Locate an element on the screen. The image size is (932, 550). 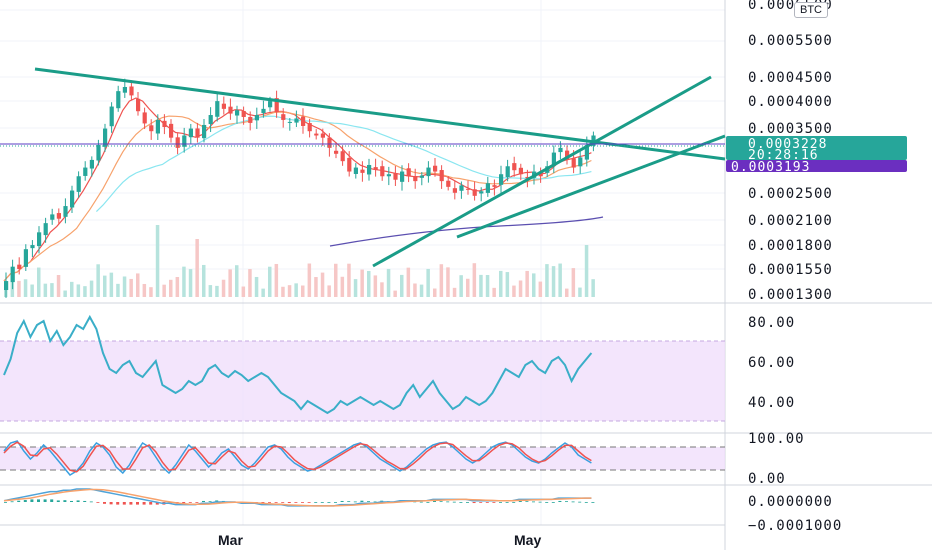
time-label-mar: Mar is located at coordinates (230, 540).